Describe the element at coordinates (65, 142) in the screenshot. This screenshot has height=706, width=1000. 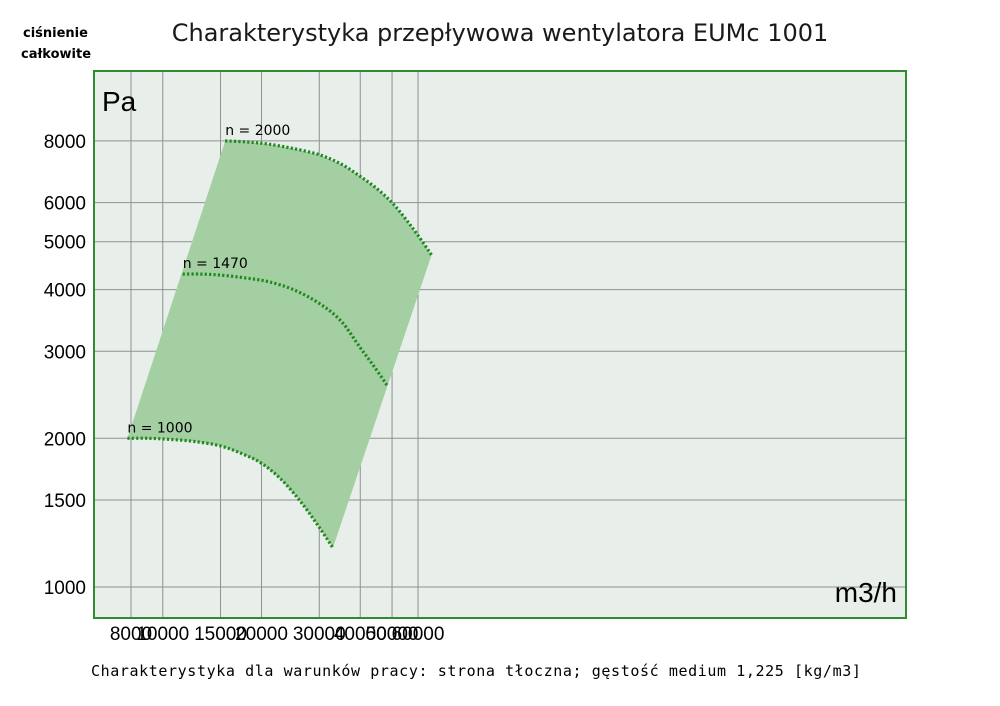
I see `y-tick-label: 8000` at that location.